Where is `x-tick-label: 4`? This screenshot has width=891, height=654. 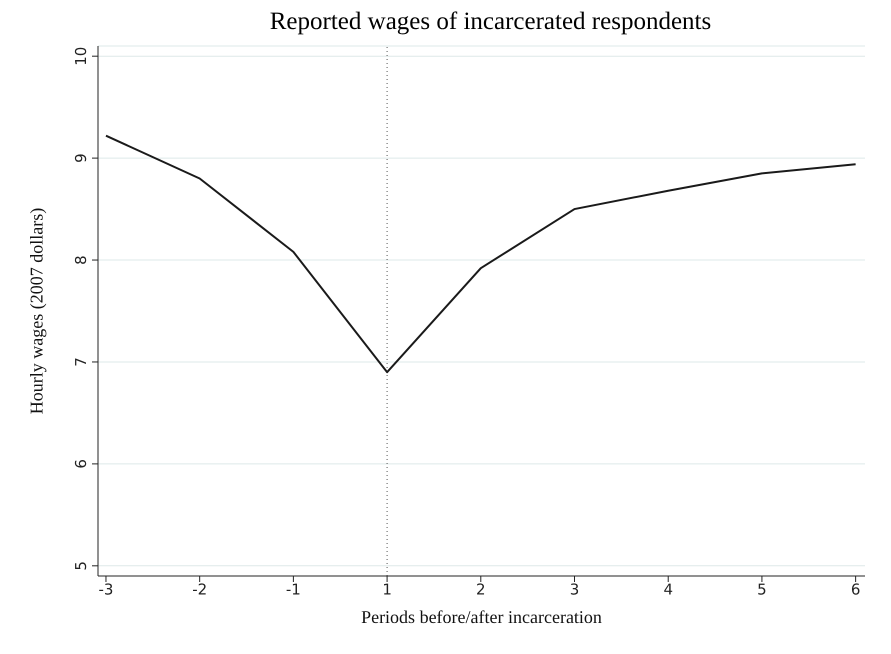 x-tick-label: 4 is located at coordinates (668, 589).